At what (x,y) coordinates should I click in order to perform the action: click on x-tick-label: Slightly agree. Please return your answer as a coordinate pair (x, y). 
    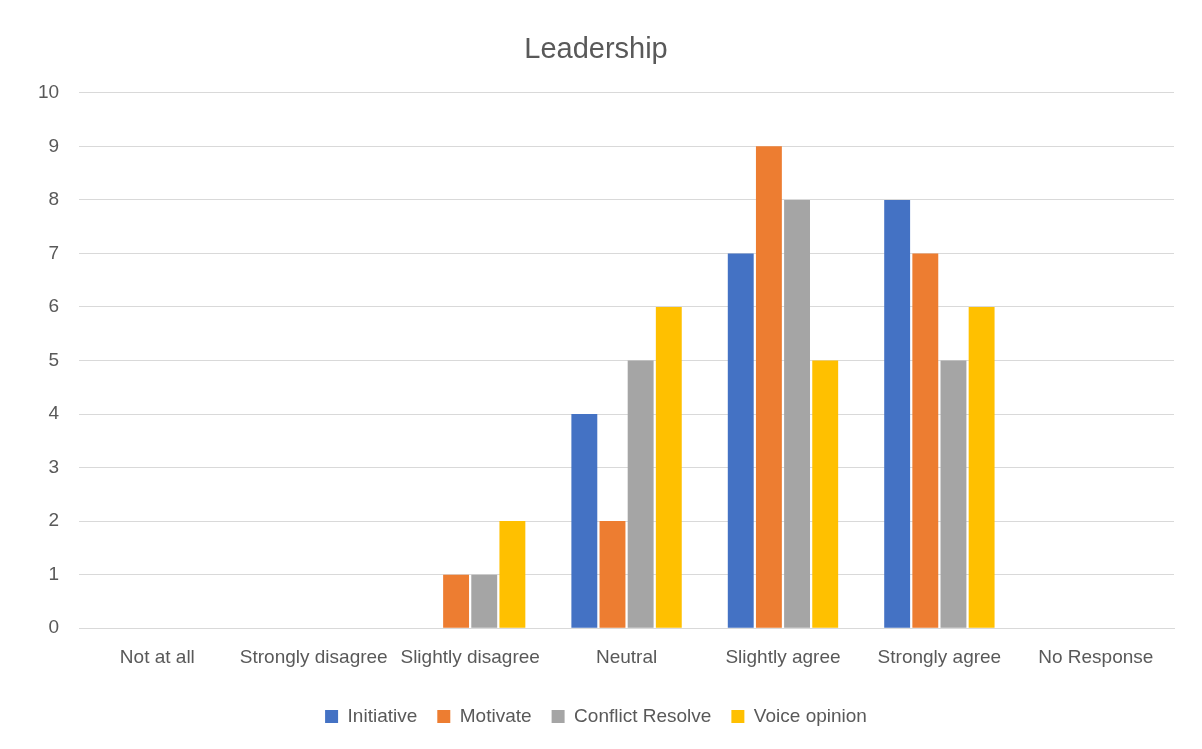
    Looking at the image, I should click on (783, 656).